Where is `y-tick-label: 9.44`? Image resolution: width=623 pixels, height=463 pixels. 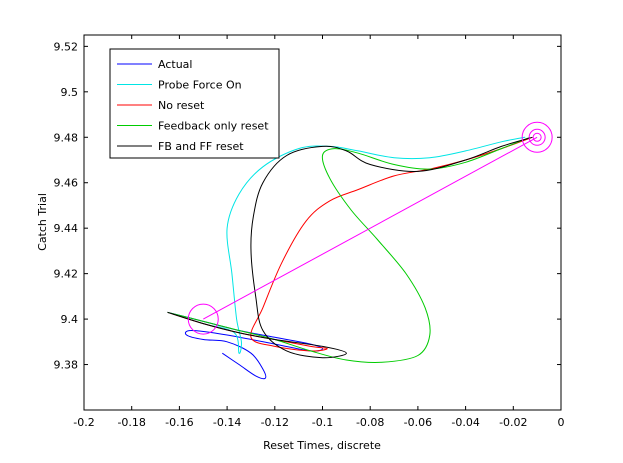
y-tick-label: 9.44 is located at coordinates (66, 228).